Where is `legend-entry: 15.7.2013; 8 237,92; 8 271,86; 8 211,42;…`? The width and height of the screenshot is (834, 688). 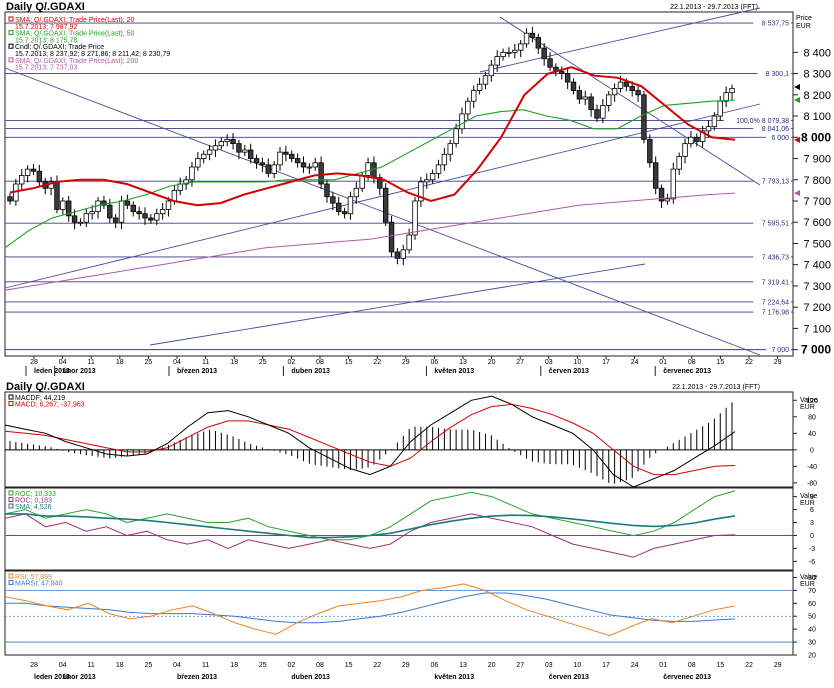 legend-entry: 15.7.2013; 8 237,92; 8 271,86; 8 211,42;… is located at coordinates (92, 54).